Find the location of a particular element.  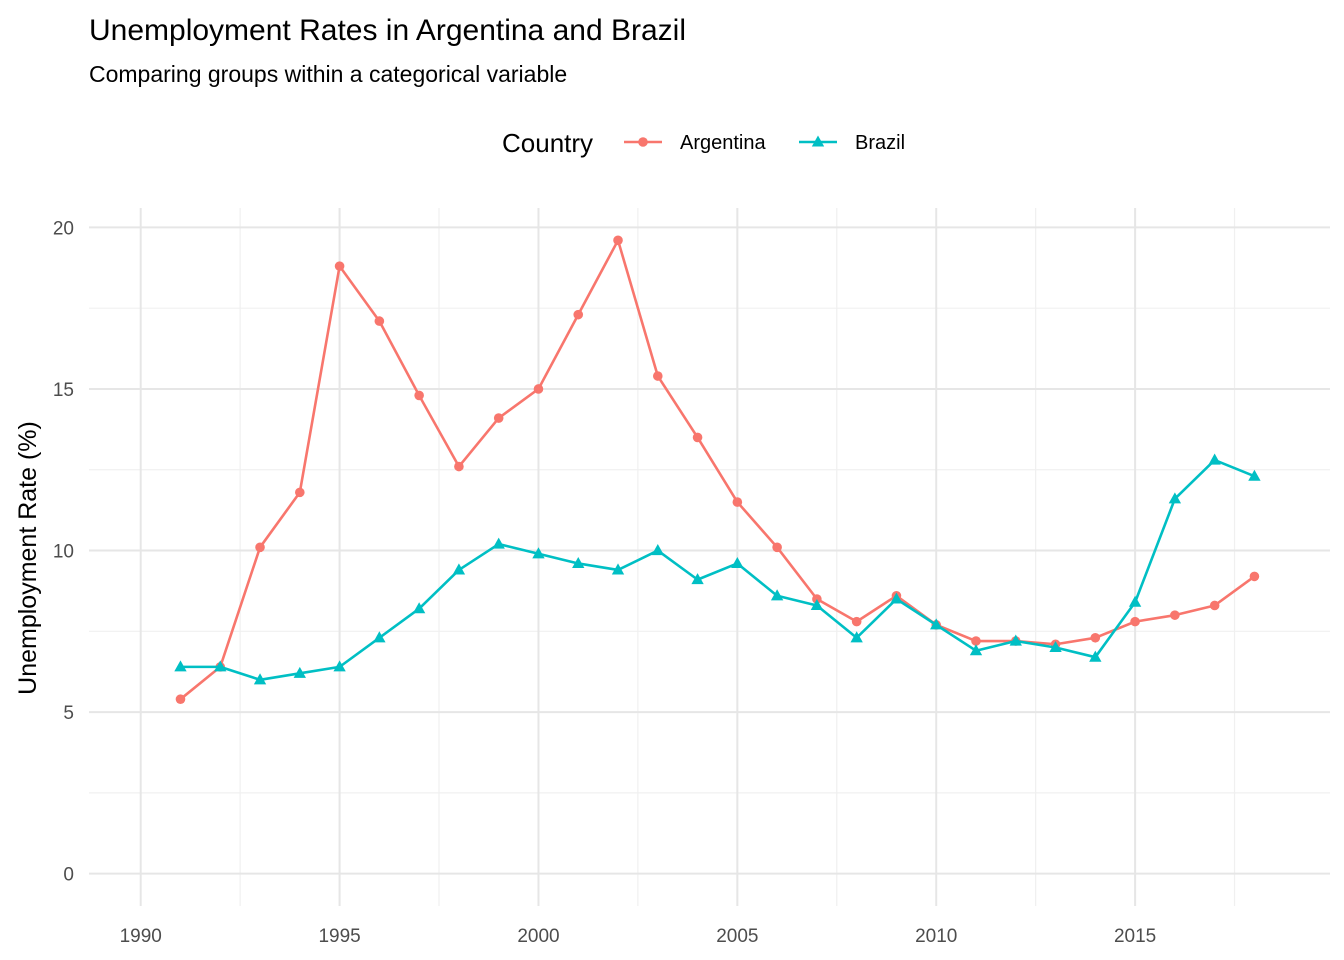

y-tick-label: 10 is located at coordinates (63, 552).